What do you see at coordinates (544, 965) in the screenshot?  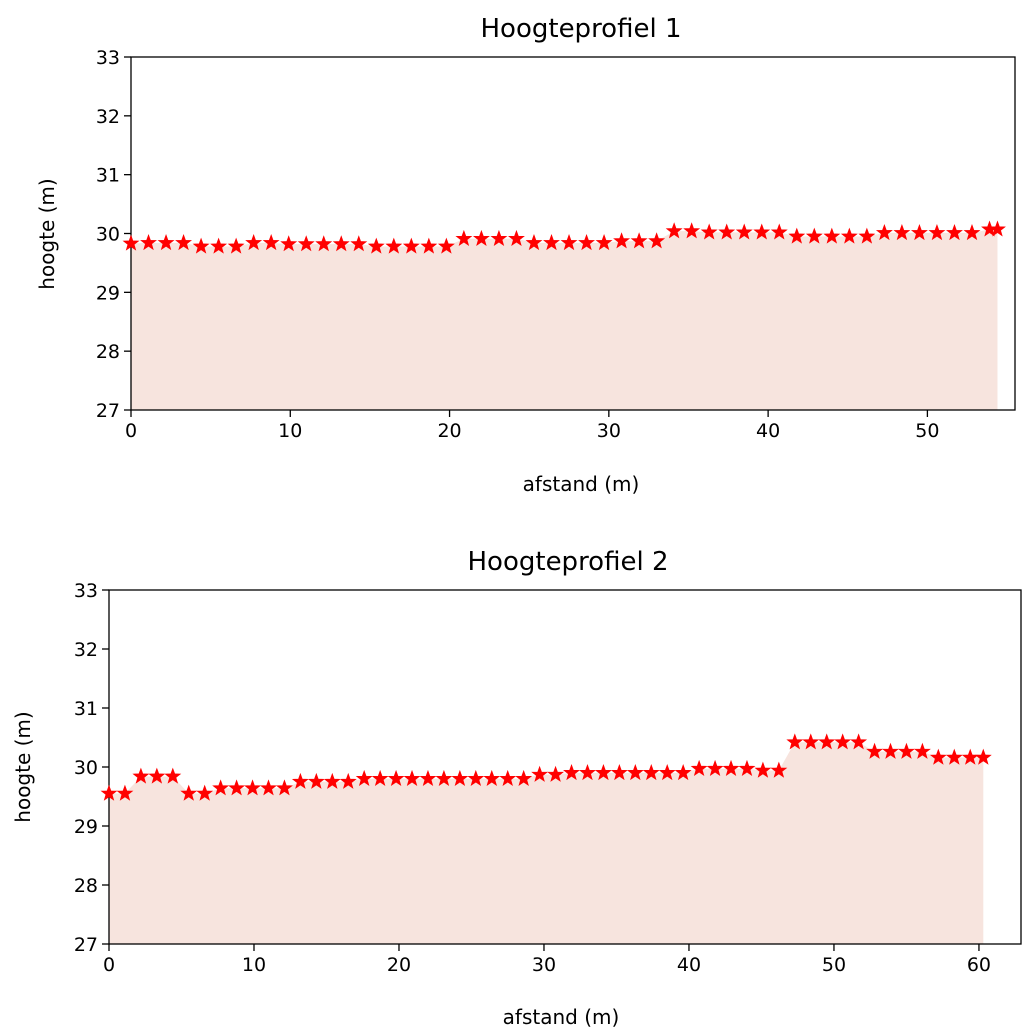 I see `x-tick-label: 30` at bounding box center [544, 965].